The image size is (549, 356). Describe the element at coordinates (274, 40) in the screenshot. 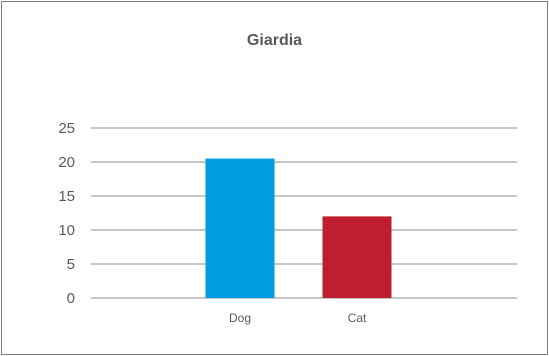

I see `chart-title: Giardia` at that location.